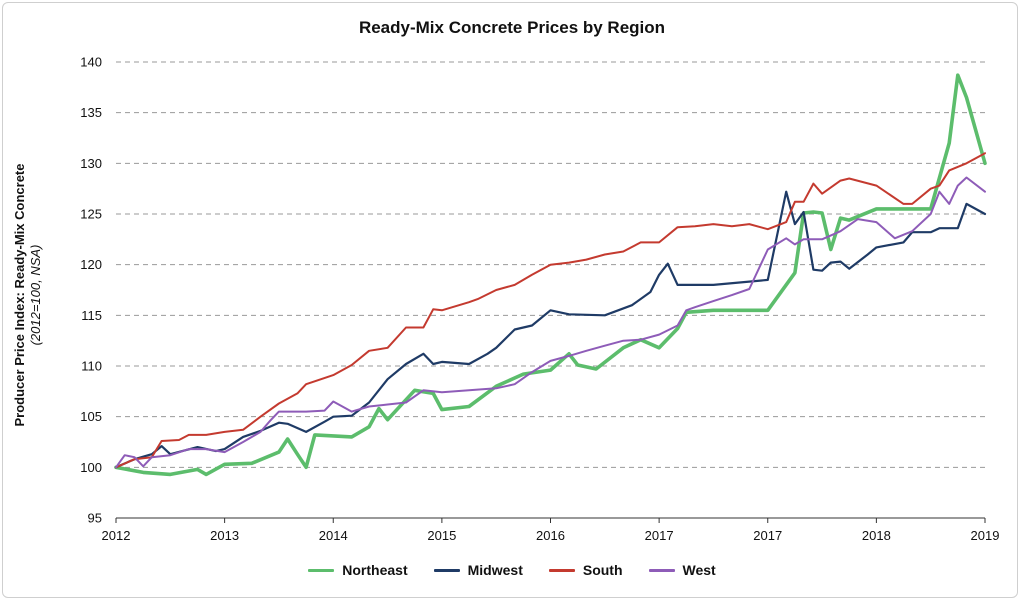 The image size is (1024, 603). I want to click on x-tick-label: 2014, so click(333, 535).